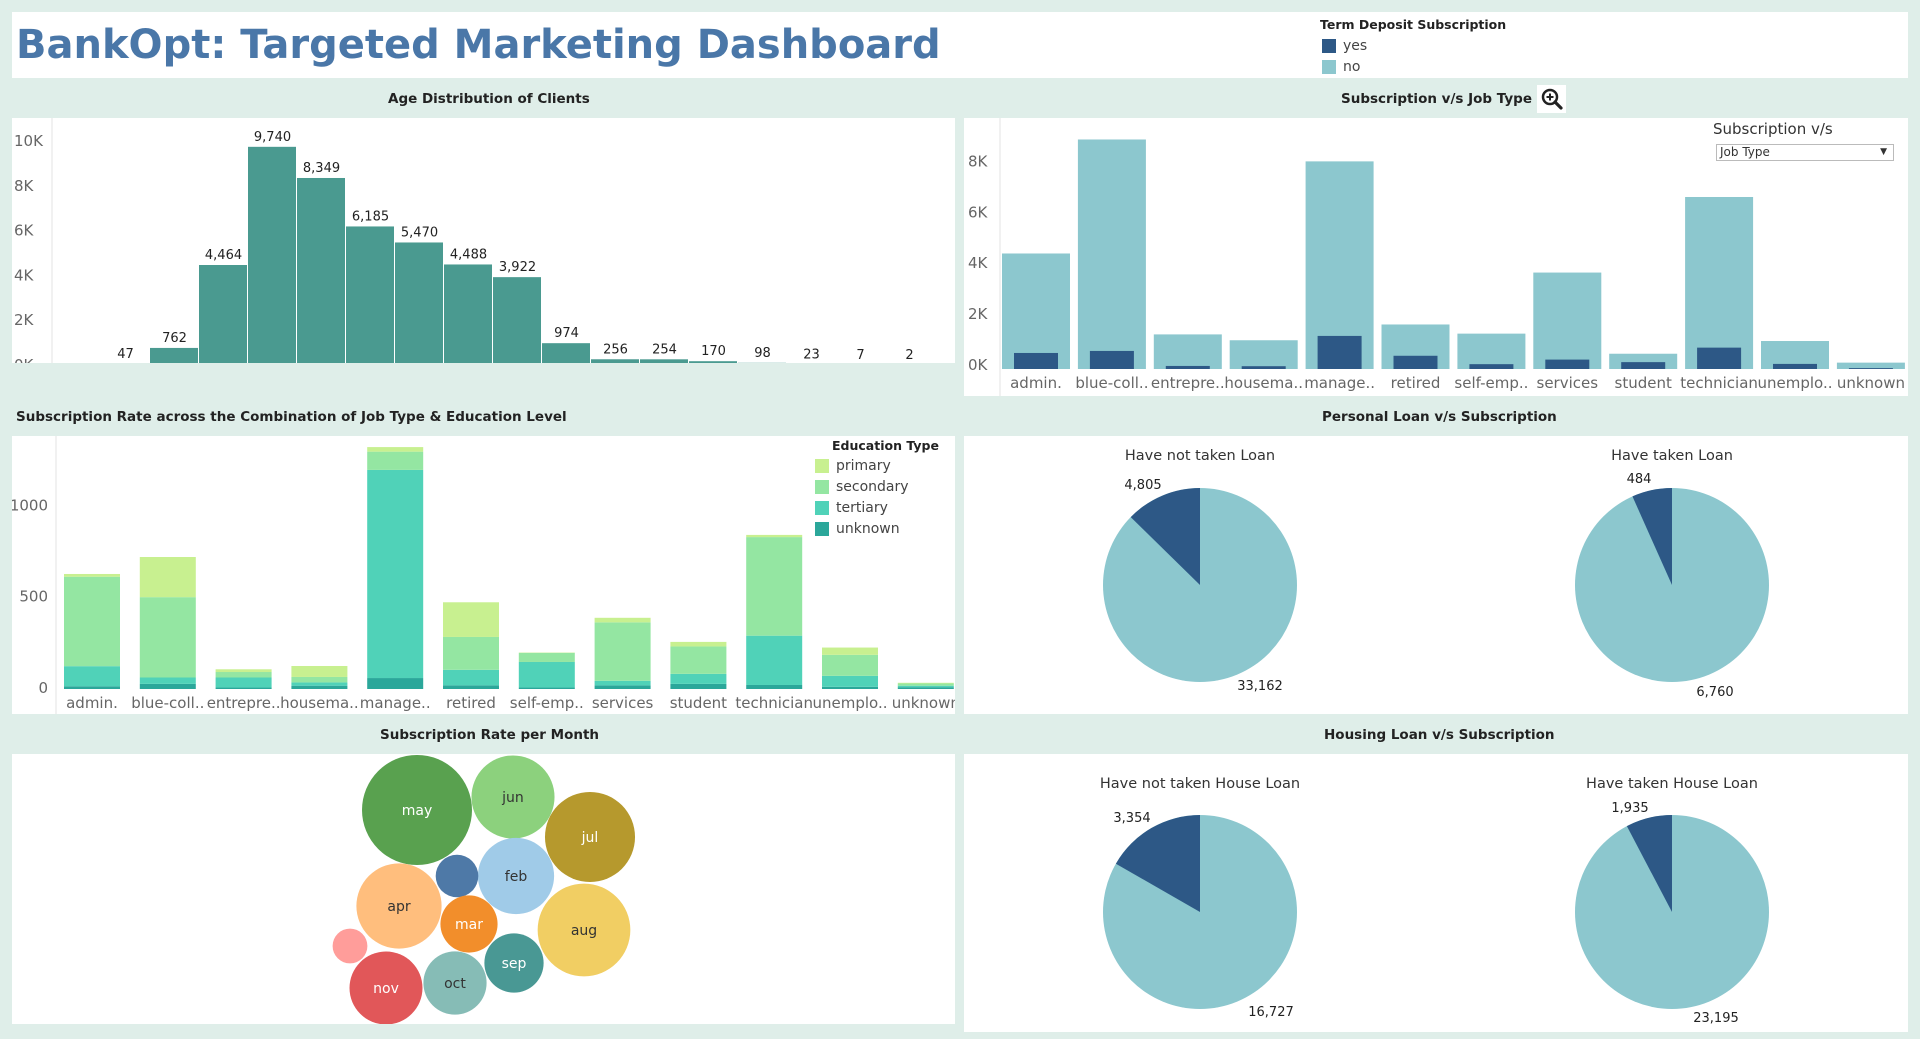  I want to click on edu-legend-item-primary: primary, so click(853, 466).